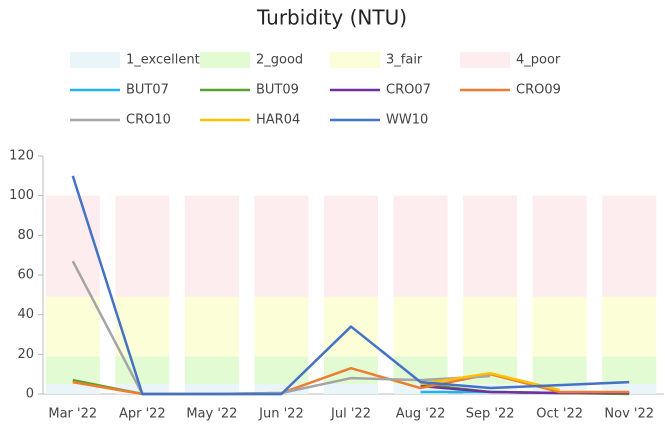 The height and width of the screenshot is (427, 665). I want to click on legend-label: CRO09, so click(538, 90).